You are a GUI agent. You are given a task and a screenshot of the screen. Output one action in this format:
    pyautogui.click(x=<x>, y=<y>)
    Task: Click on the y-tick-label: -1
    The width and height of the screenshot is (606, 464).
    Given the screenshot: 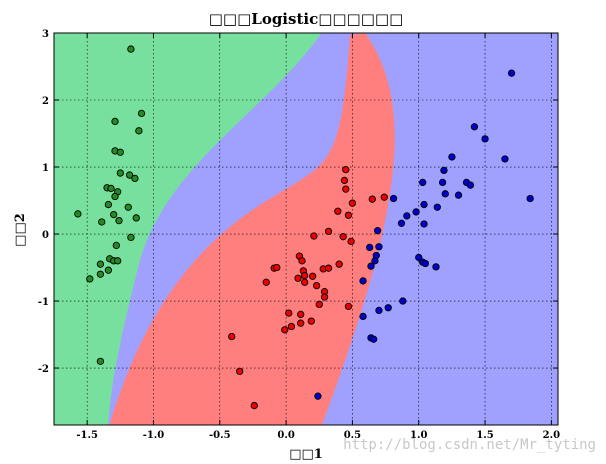 What is the action you would take?
    pyautogui.click(x=43, y=302)
    